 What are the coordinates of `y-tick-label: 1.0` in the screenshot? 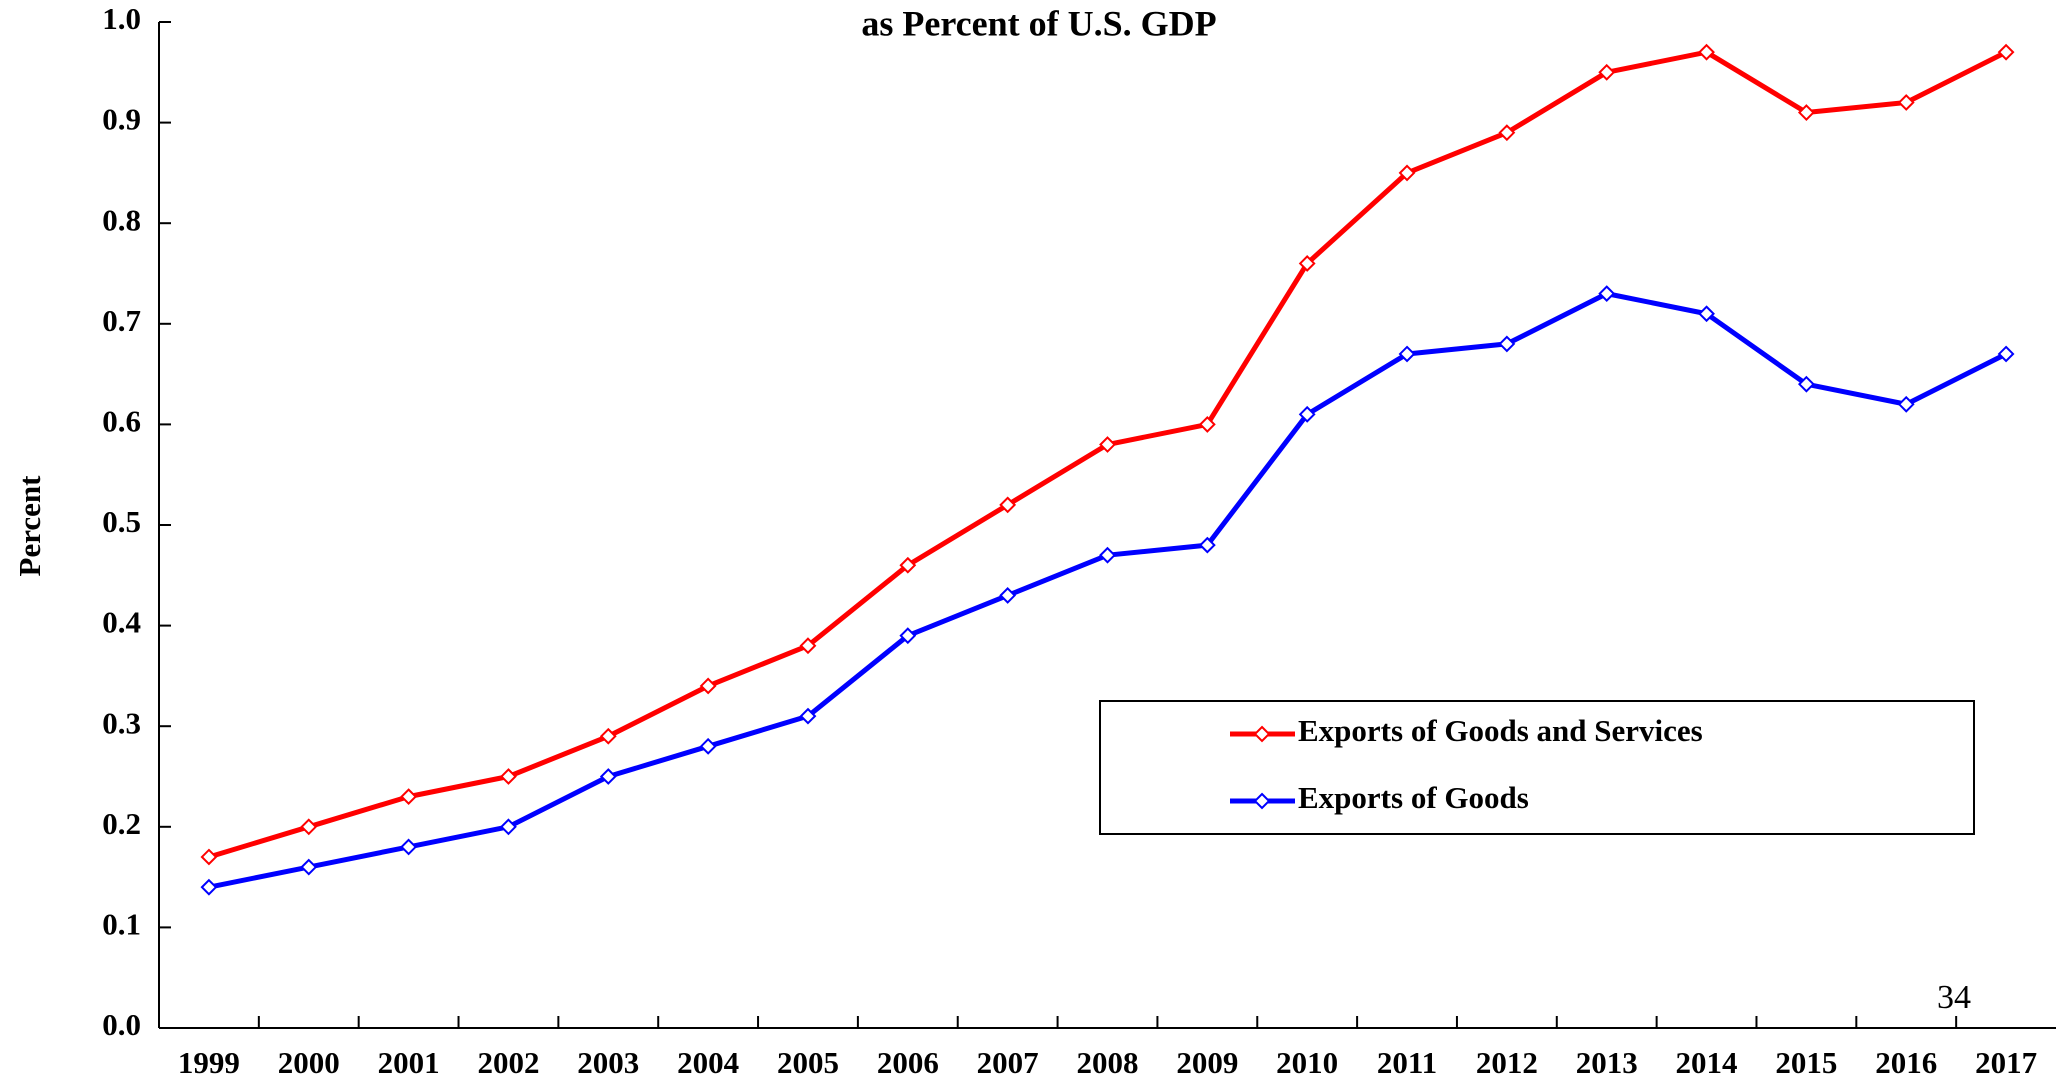 It's located at (121, 18).